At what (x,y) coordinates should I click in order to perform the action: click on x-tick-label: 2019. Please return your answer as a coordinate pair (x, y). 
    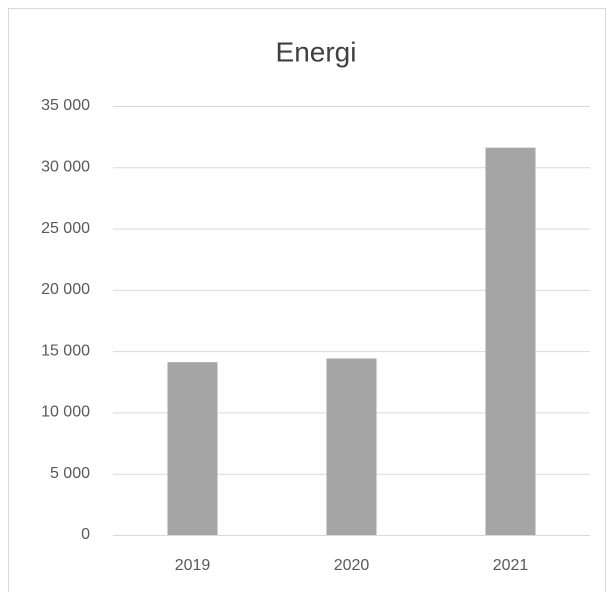
    Looking at the image, I should click on (193, 565).